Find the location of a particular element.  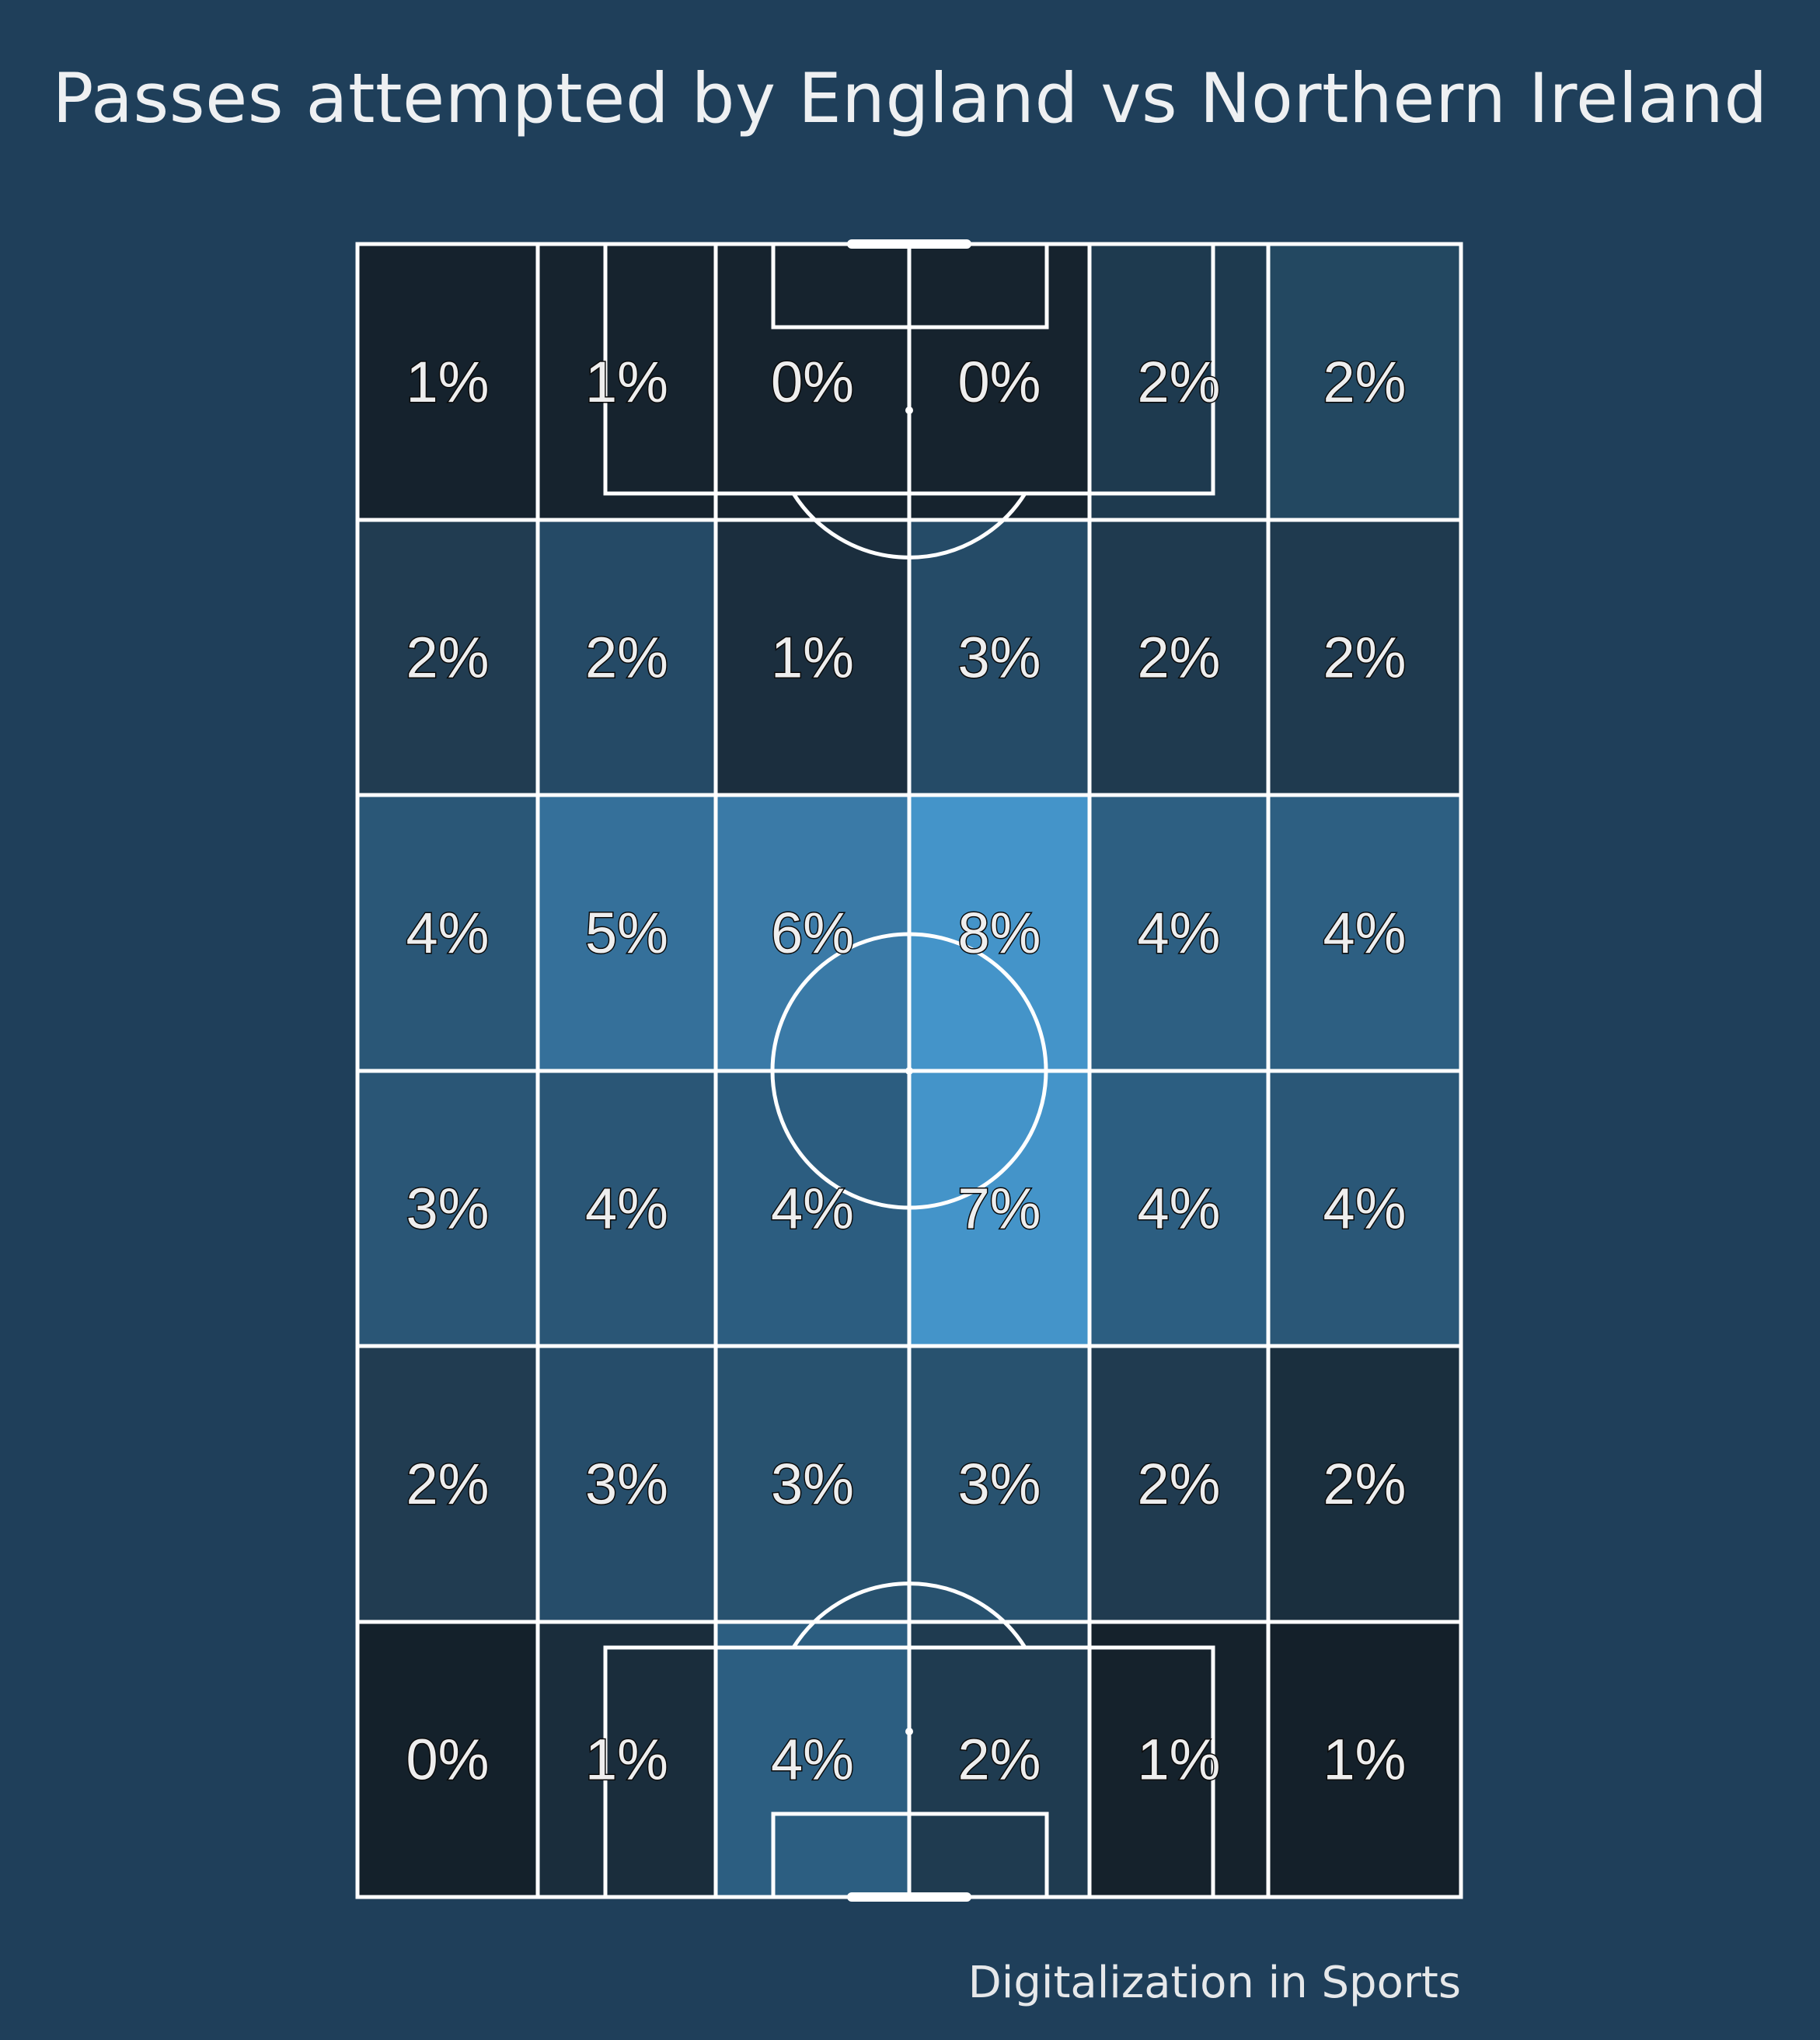

heatmap-cell-r3-c5 is located at coordinates (1179, 933).